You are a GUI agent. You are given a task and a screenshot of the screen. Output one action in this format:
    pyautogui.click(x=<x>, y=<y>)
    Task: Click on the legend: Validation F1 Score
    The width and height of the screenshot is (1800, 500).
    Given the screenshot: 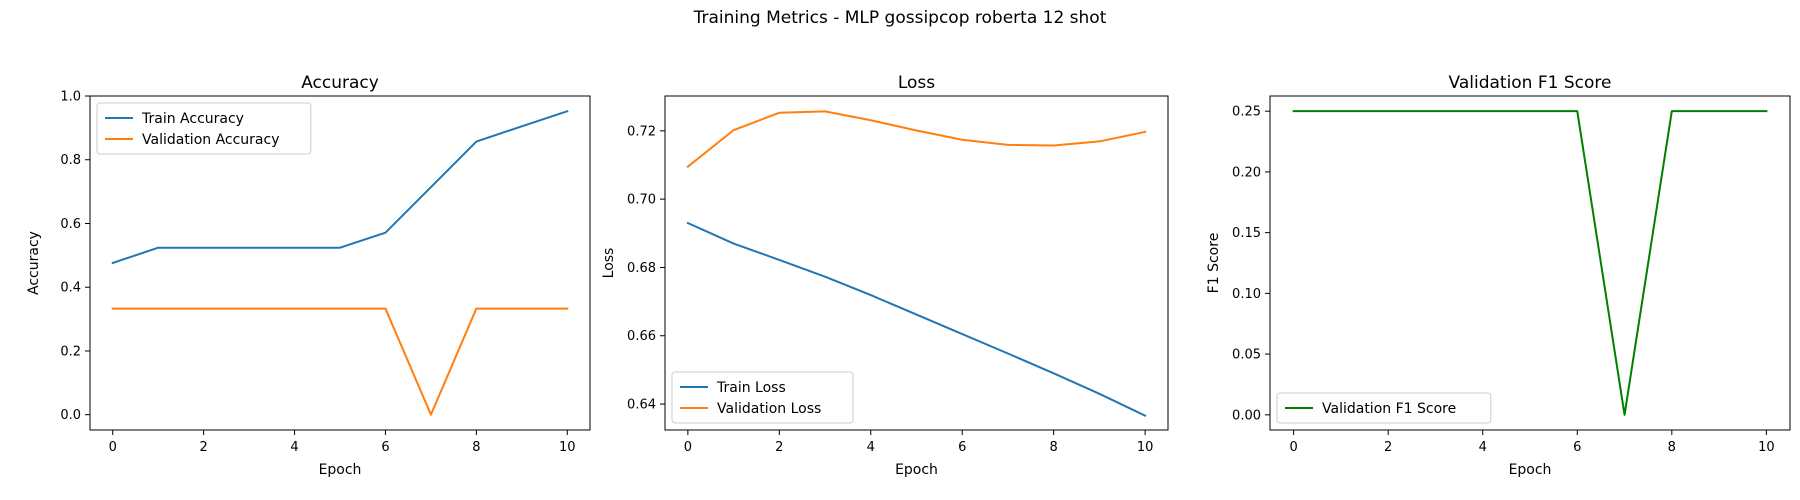 What is the action you would take?
    pyautogui.click(x=1384, y=408)
    